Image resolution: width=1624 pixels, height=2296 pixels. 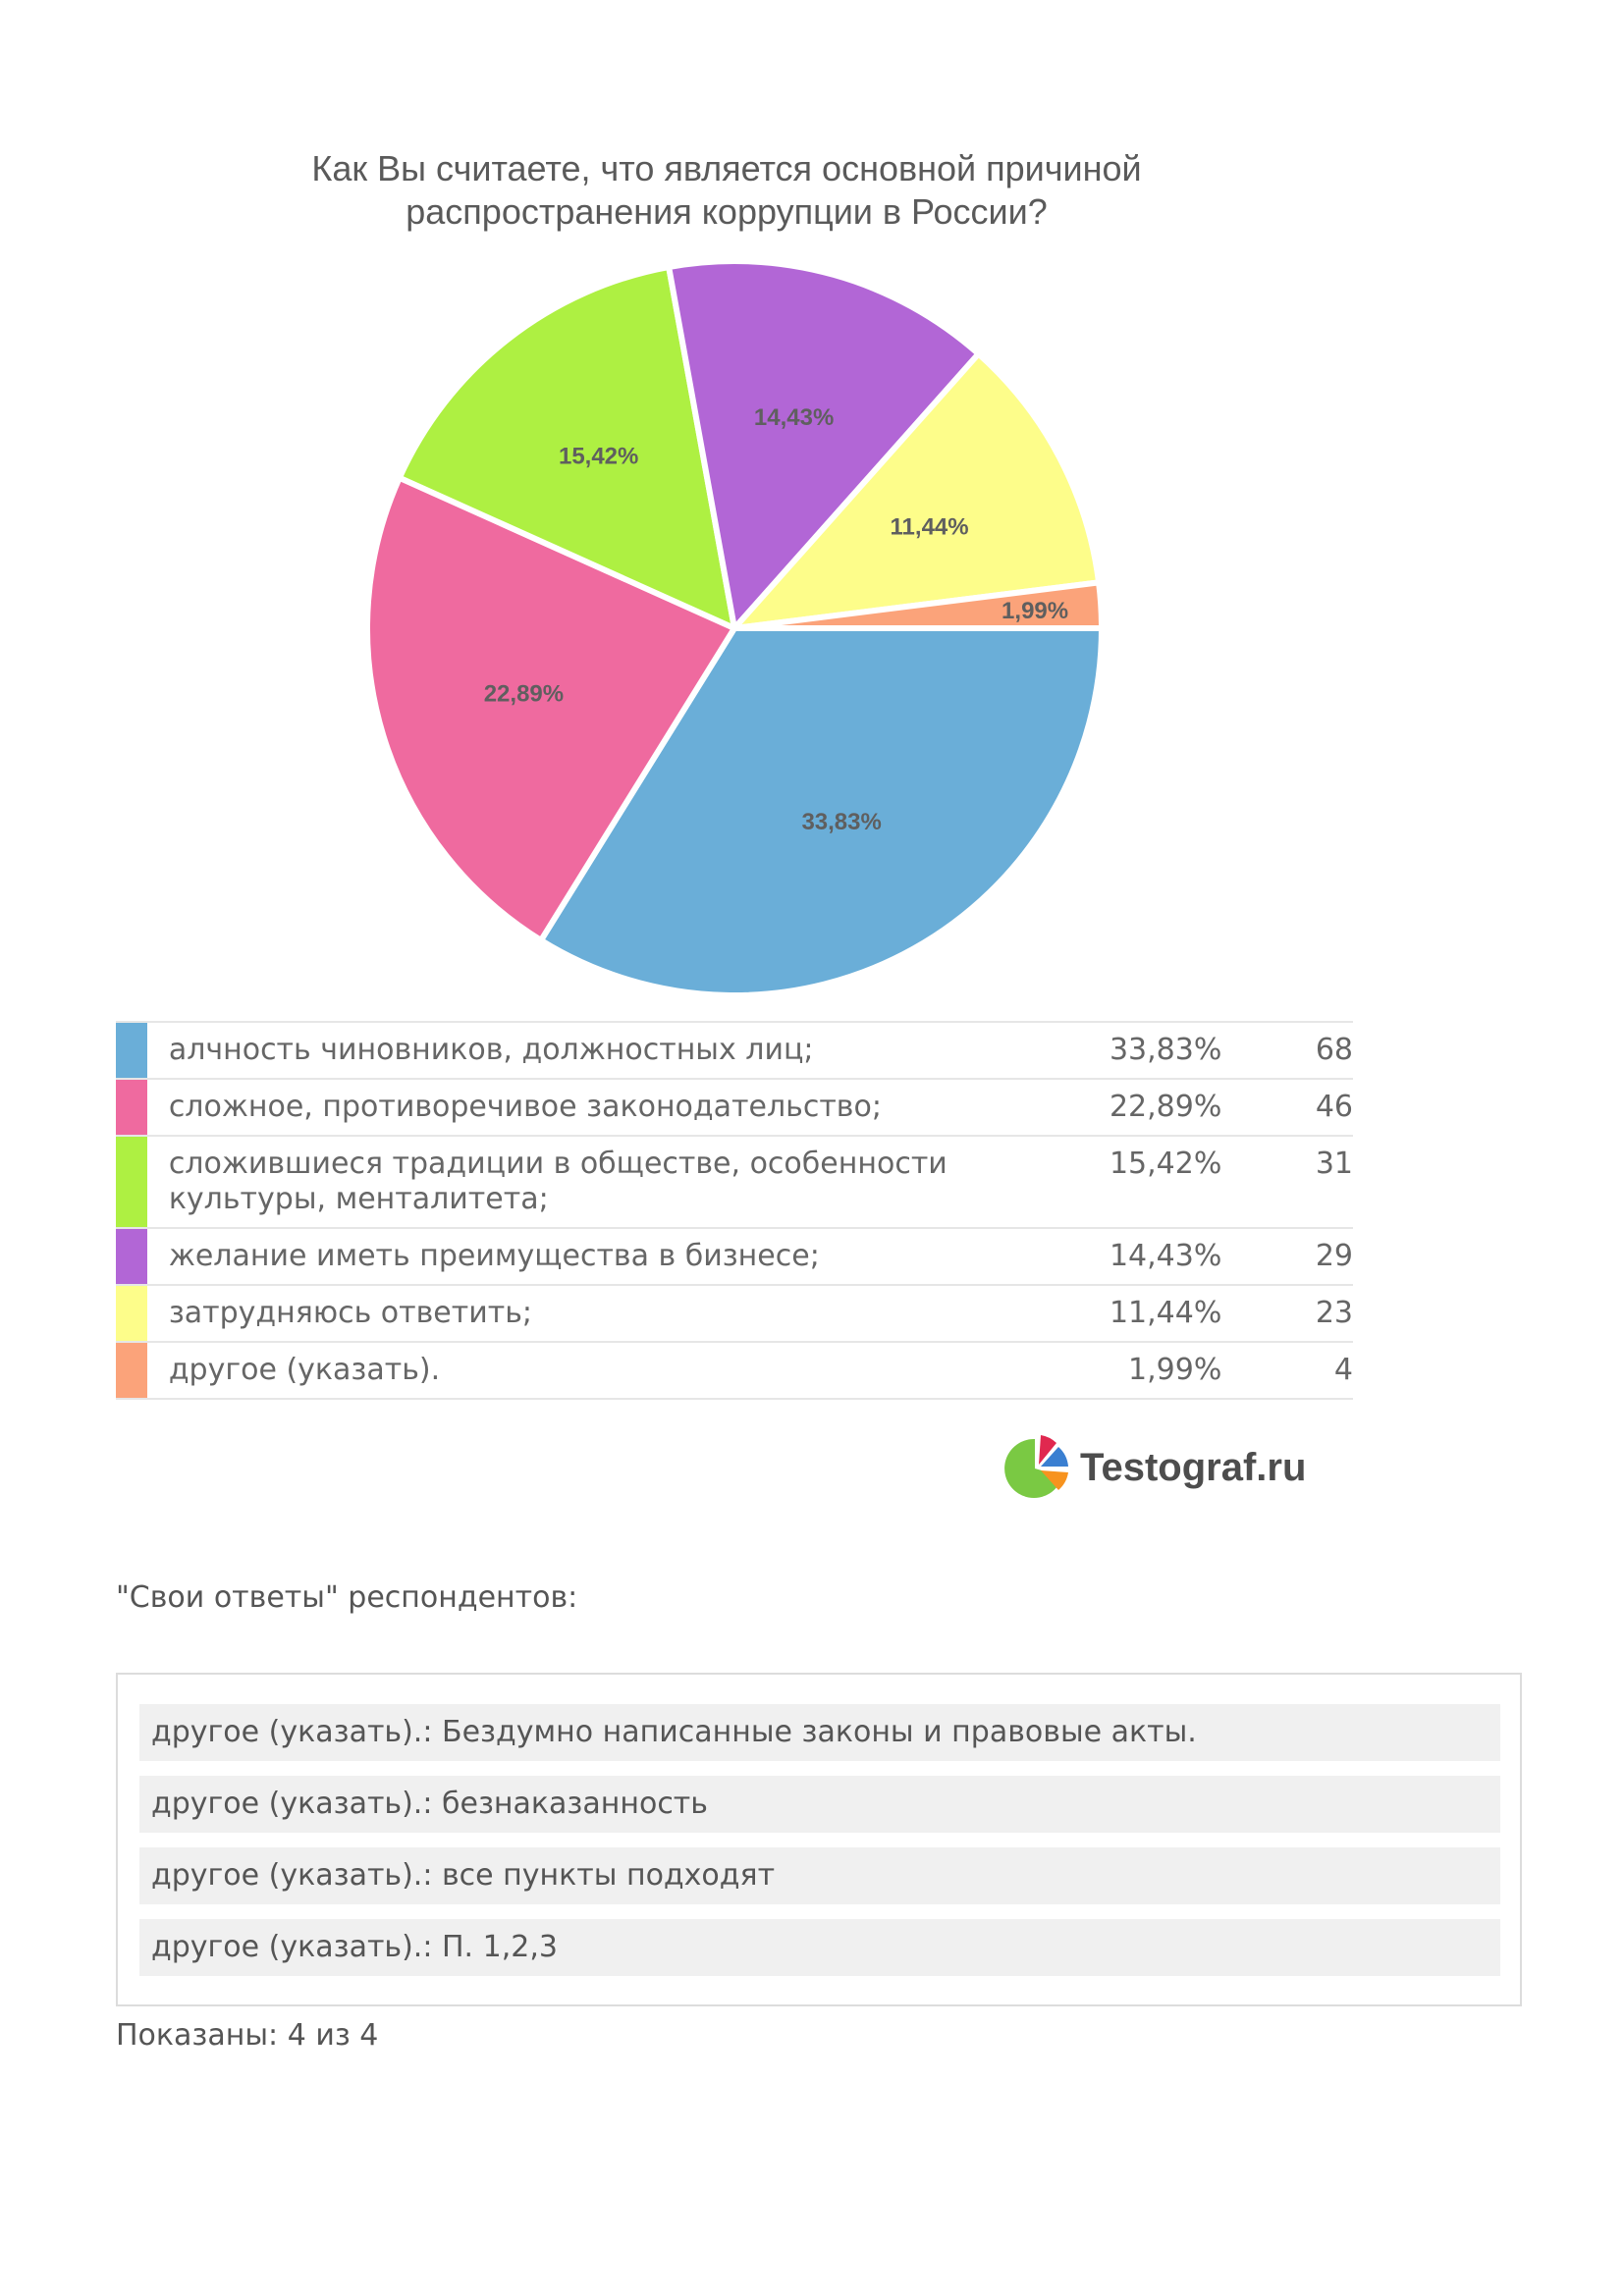 I want to click on testograf-logo-icon, so click(x=1036, y=1466).